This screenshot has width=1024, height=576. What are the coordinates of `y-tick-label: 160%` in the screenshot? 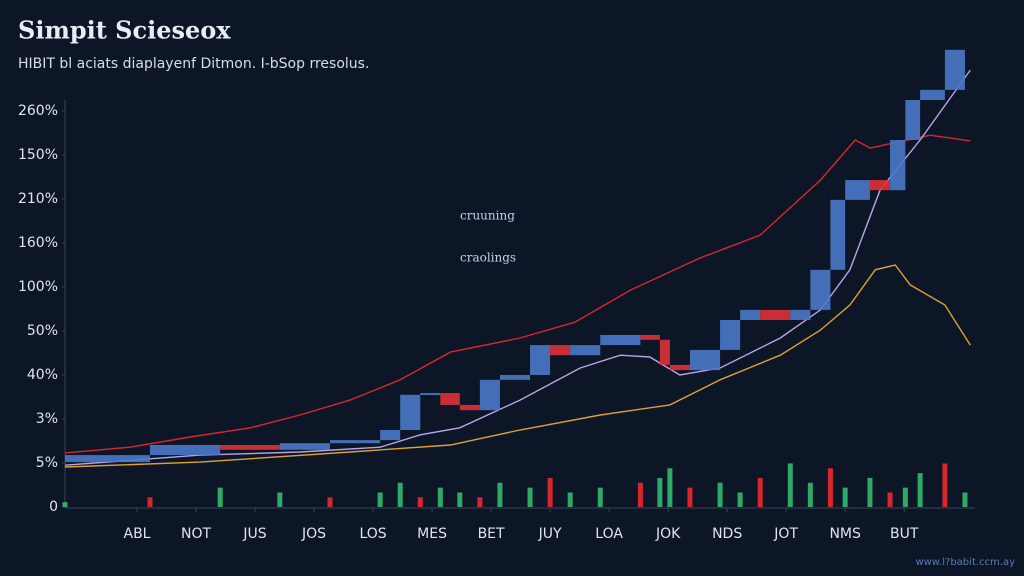 It's located at (38, 243).